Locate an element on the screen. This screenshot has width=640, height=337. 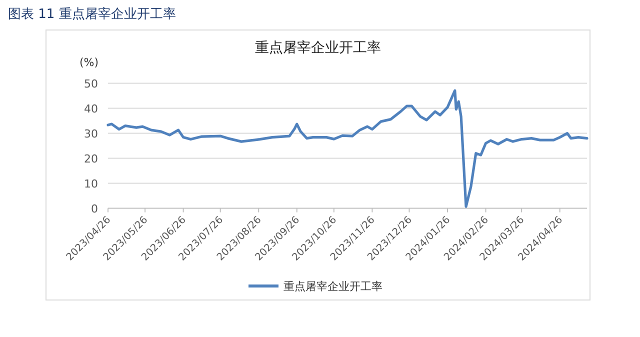
y-axis-title: (%) is located at coordinates (89, 62).